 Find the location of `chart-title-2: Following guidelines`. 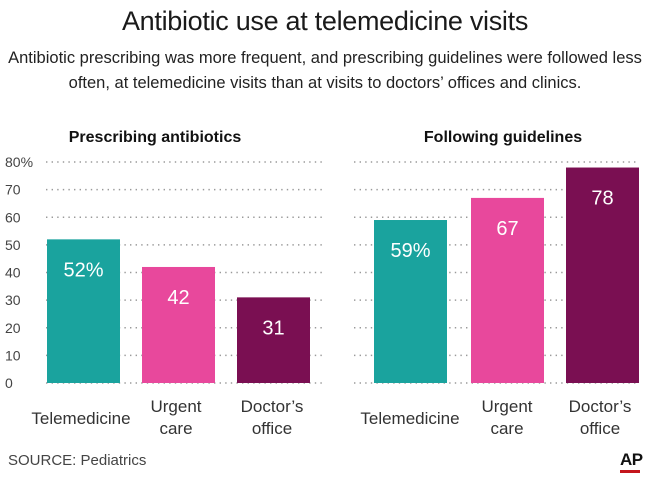

chart-title-2: Following guidelines is located at coordinates (503, 137).